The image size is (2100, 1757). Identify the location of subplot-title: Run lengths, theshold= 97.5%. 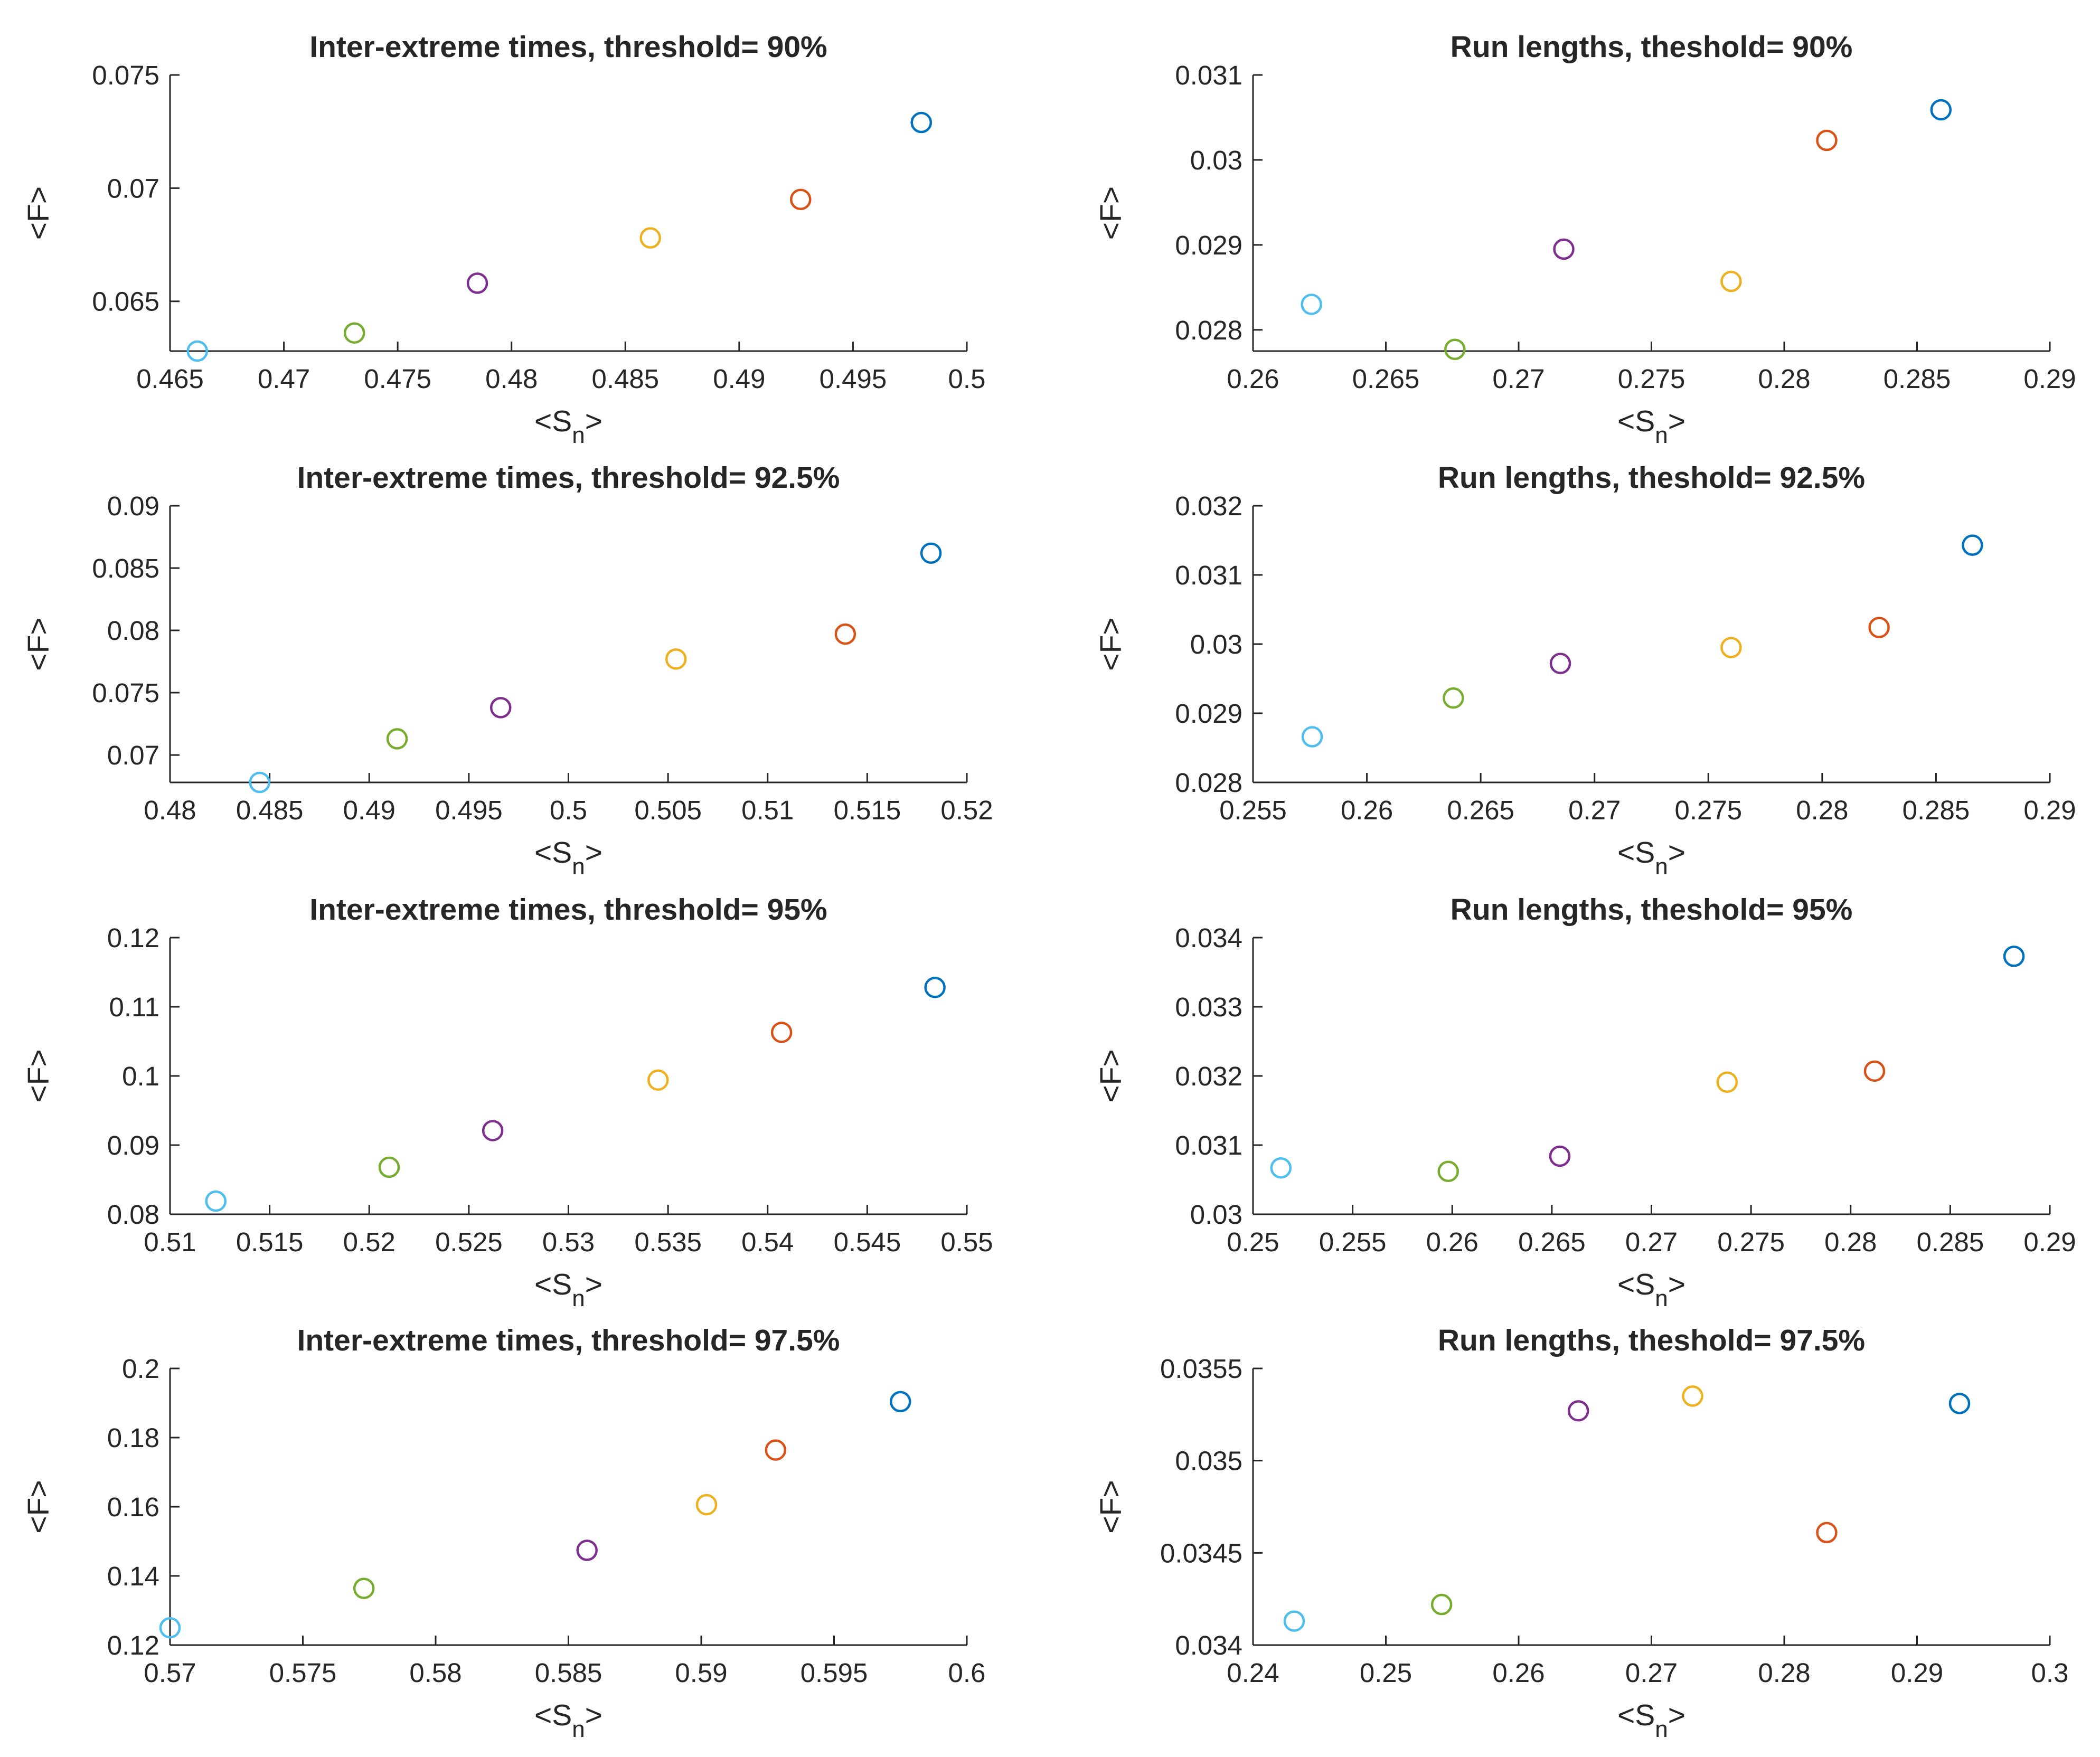
(1651, 1340).